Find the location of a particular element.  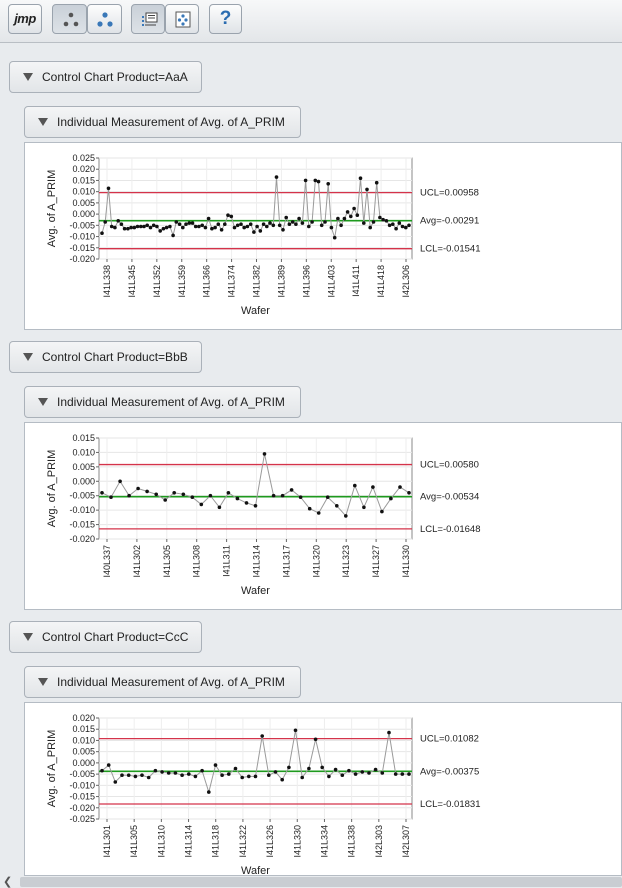

show-report-button is located at coordinates (148, 19).